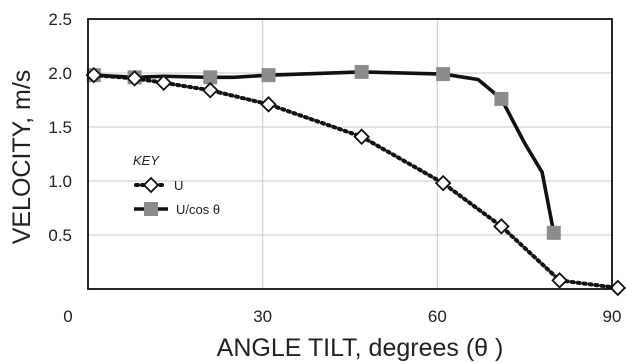  What do you see at coordinates (60, 235) in the screenshot?
I see `y-tick-label: 0.5` at bounding box center [60, 235].